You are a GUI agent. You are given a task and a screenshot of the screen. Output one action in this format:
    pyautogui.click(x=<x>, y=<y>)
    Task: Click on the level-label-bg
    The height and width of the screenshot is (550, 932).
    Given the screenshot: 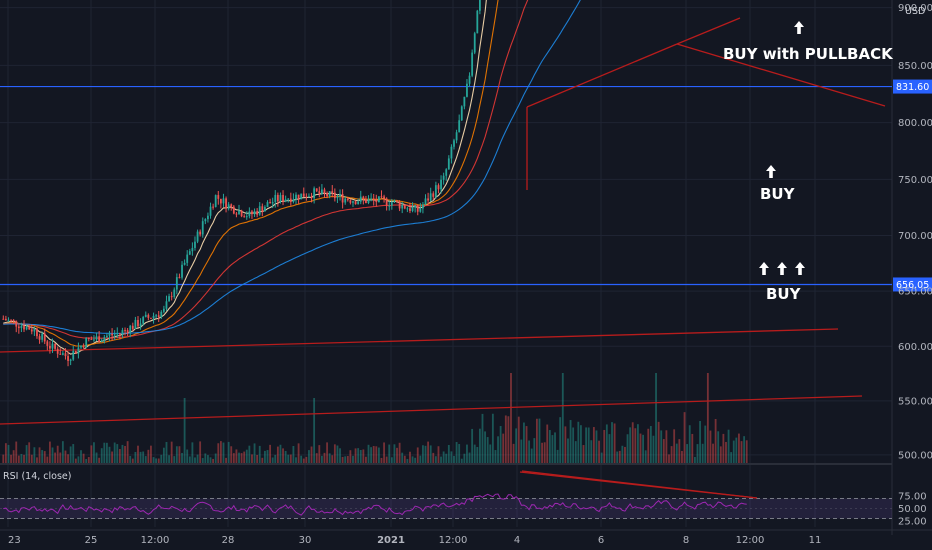 What is the action you would take?
    pyautogui.click(x=912, y=86)
    